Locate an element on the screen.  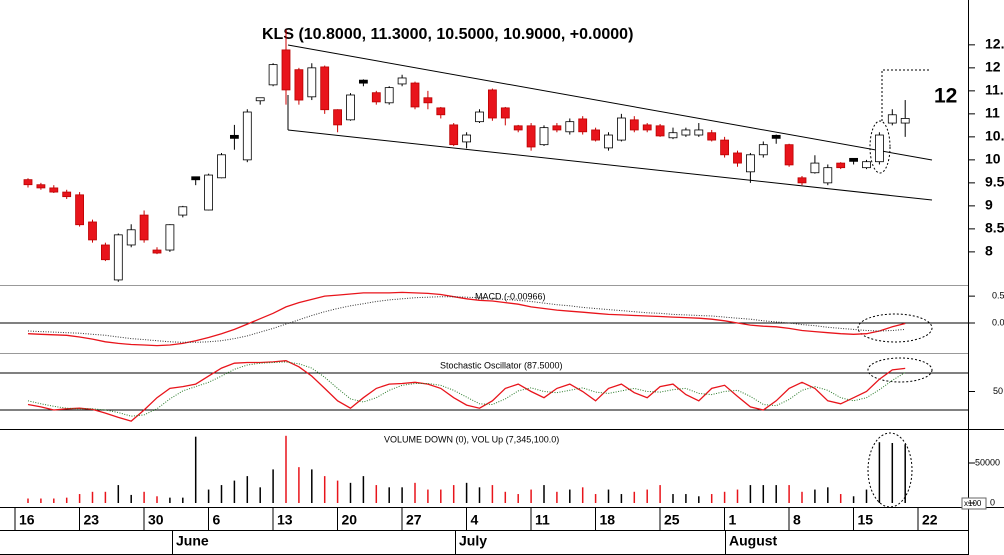
y-tick-label: 11.5 is located at coordinates (994, 90).